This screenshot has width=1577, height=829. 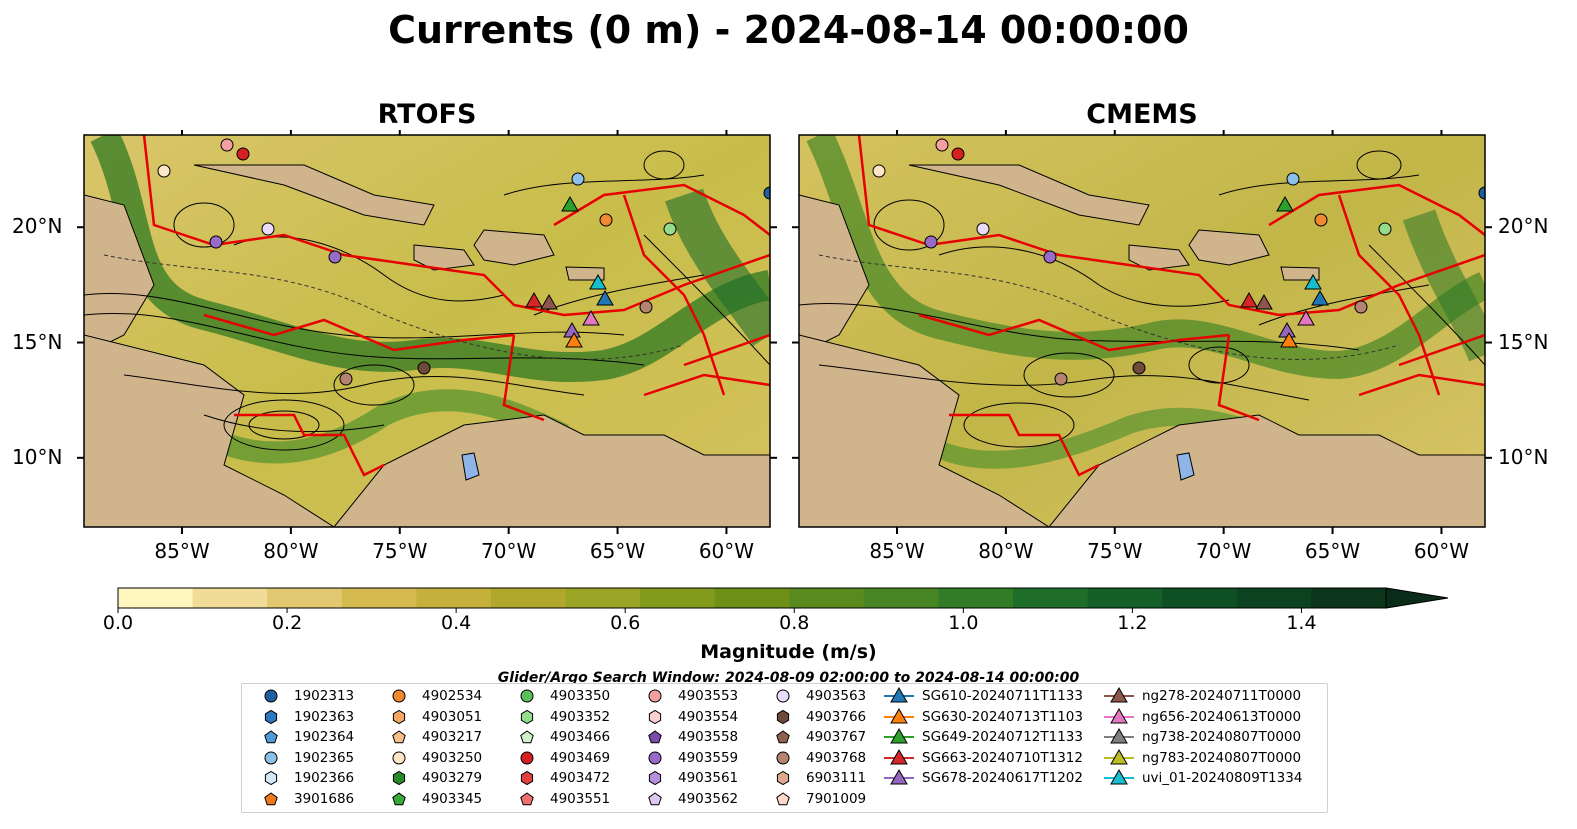 What do you see at coordinates (324, 737) in the screenshot?
I see `legend-item-label: 1902364` at bounding box center [324, 737].